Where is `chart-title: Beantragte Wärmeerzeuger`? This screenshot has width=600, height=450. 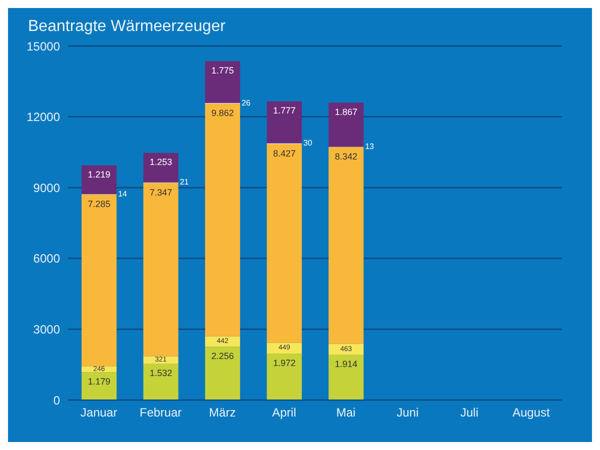 chart-title: Beantragte Wärmeerzeuger is located at coordinates (126, 26).